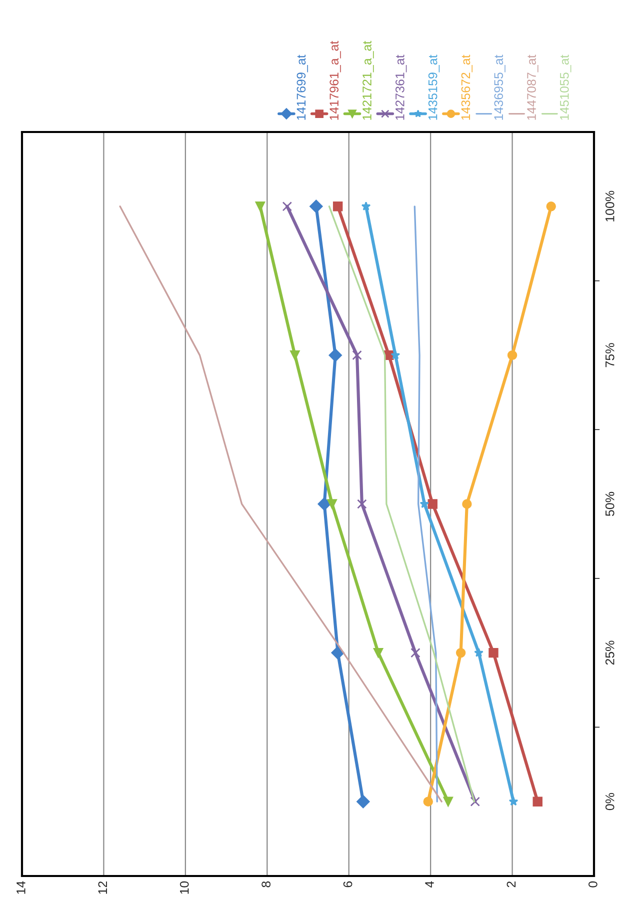 This screenshot has width=636, height=921. I want to click on x-tick-label: 4, so click(429, 884).